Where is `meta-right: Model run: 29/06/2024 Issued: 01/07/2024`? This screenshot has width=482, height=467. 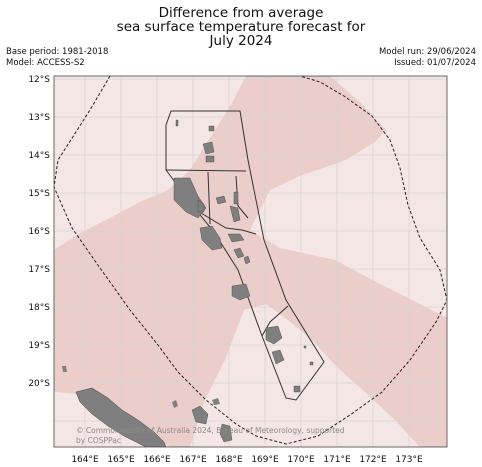
meta-right: Model run: 29/06/2024 Issued: 01/07/2024 is located at coordinates (427, 58).